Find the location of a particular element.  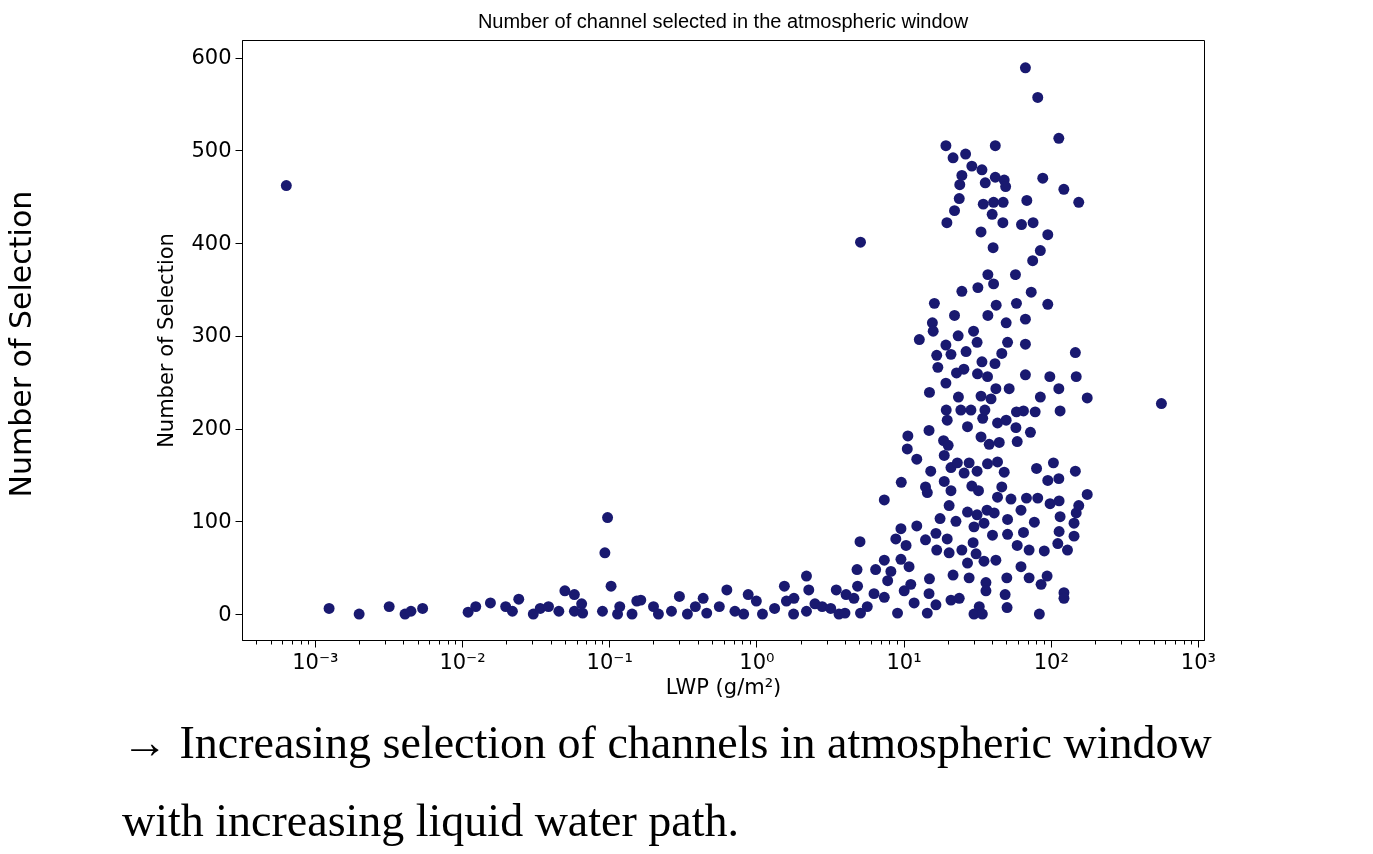

x-tick-label: 10⁻³ is located at coordinates (315, 661).